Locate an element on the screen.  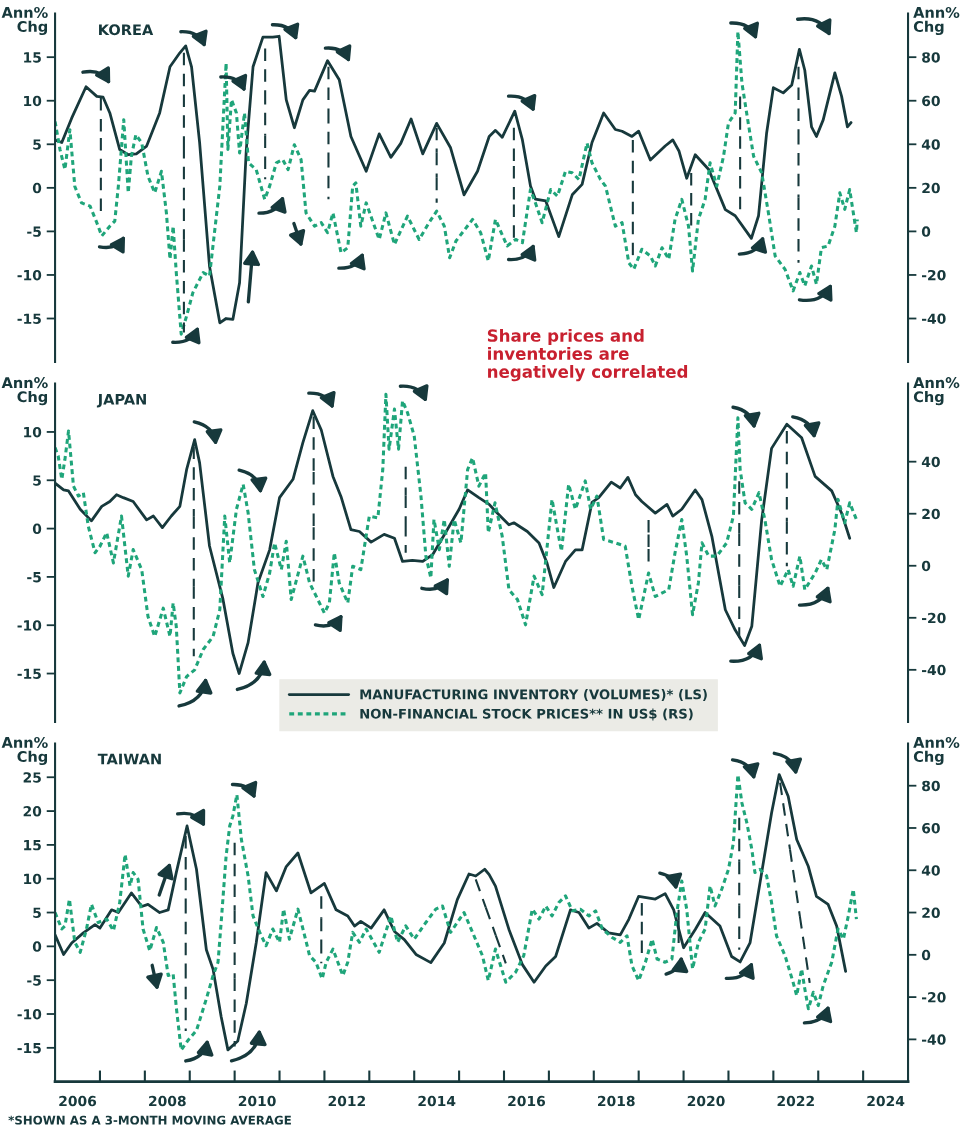
text: TAIWAN is located at coordinates (129, 759).